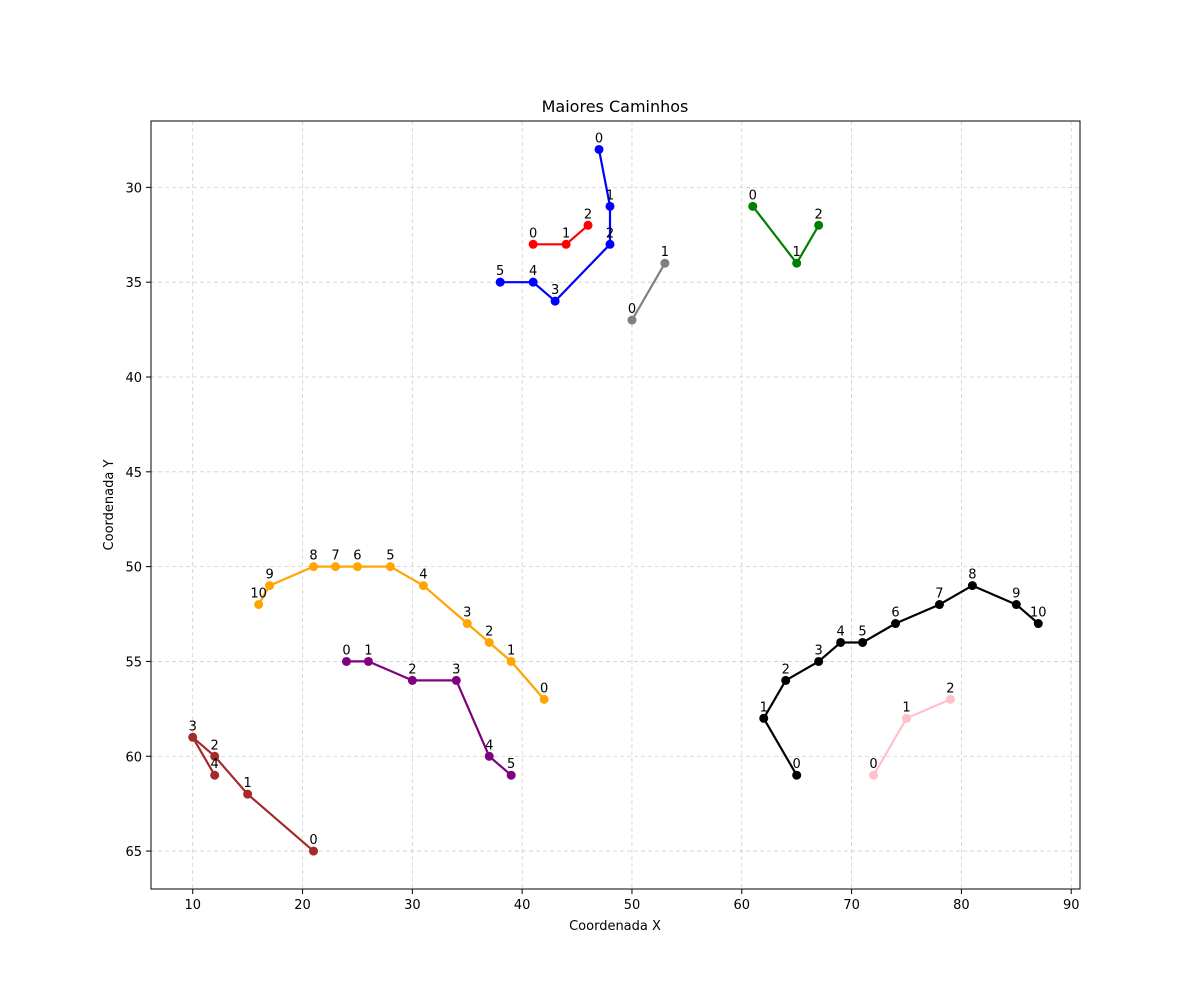 Image resolution: width=1200 pixels, height=1000 pixels. What do you see at coordinates (522, 905) in the screenshot?
I see `x-tick-label: 40` at bounding box center [522, 905].